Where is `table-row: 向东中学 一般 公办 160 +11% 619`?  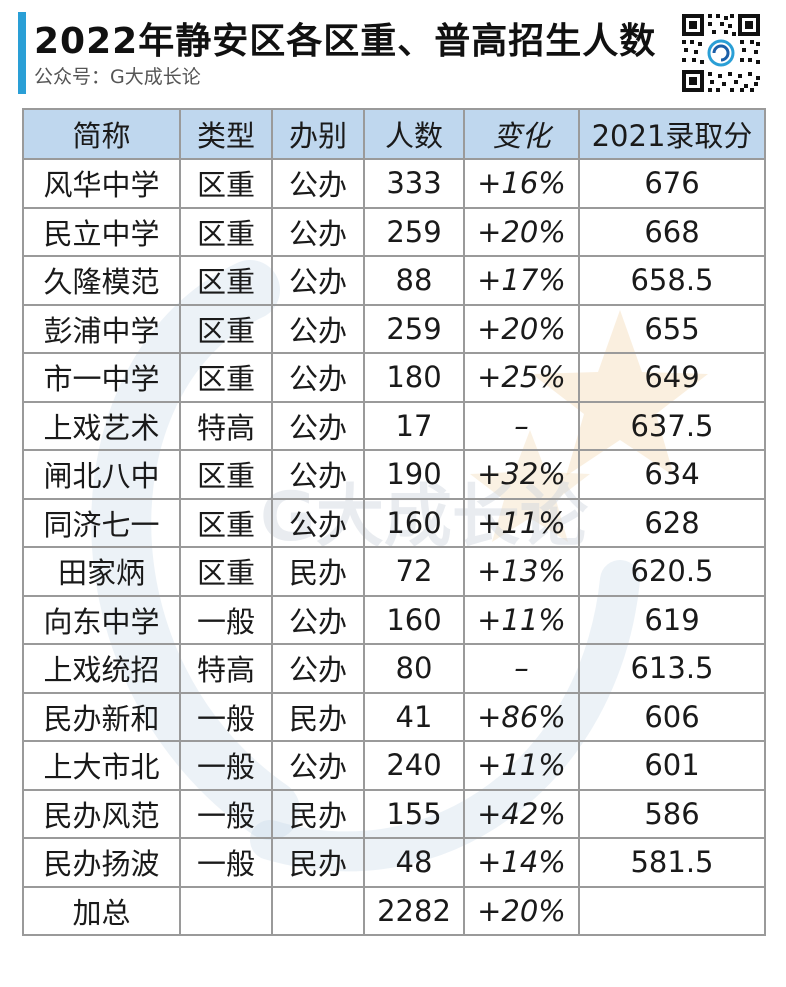
table-row: 向东中学 一般 公办 160 +11% 619 is located at coordinates (394, 619).